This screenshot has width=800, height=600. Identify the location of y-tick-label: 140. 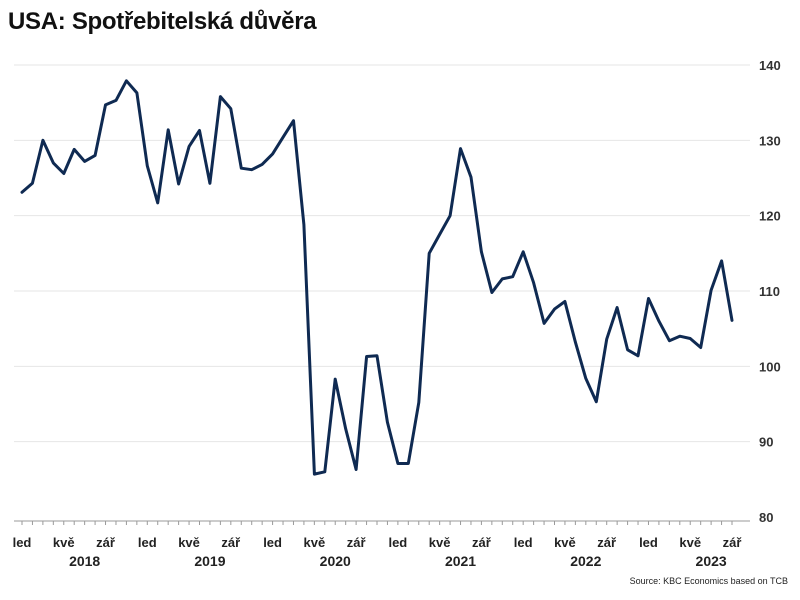
(770, 65).